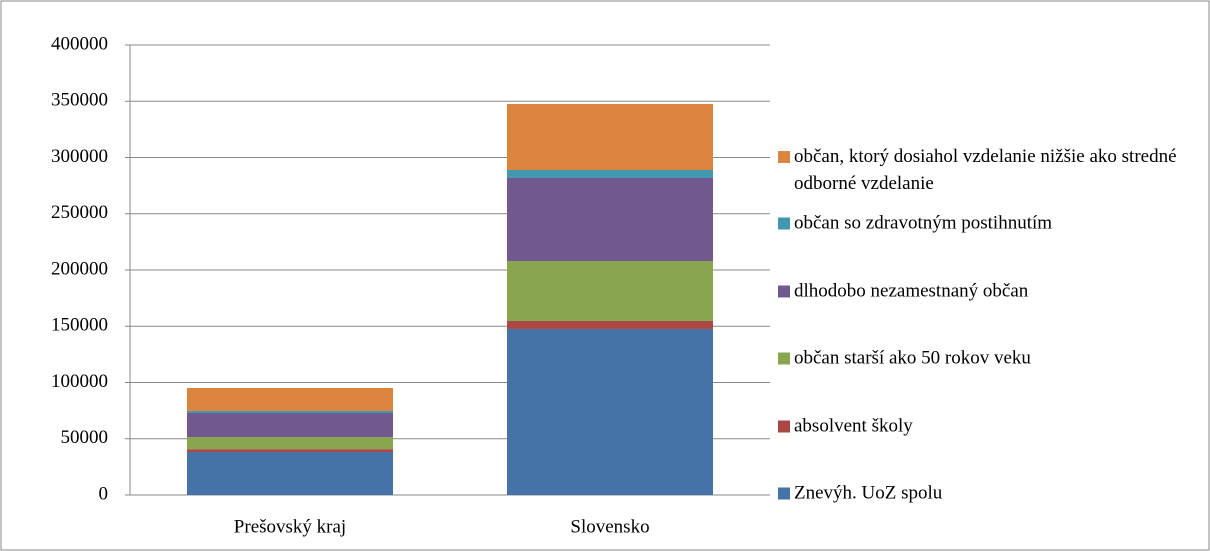 This screenshot has width=1210, height=551. What do you see at coordinates (923, 223) in the screenshot?
I see `legend-label: občan so zdravotným postihnutím` at bounding box center [923, 223].